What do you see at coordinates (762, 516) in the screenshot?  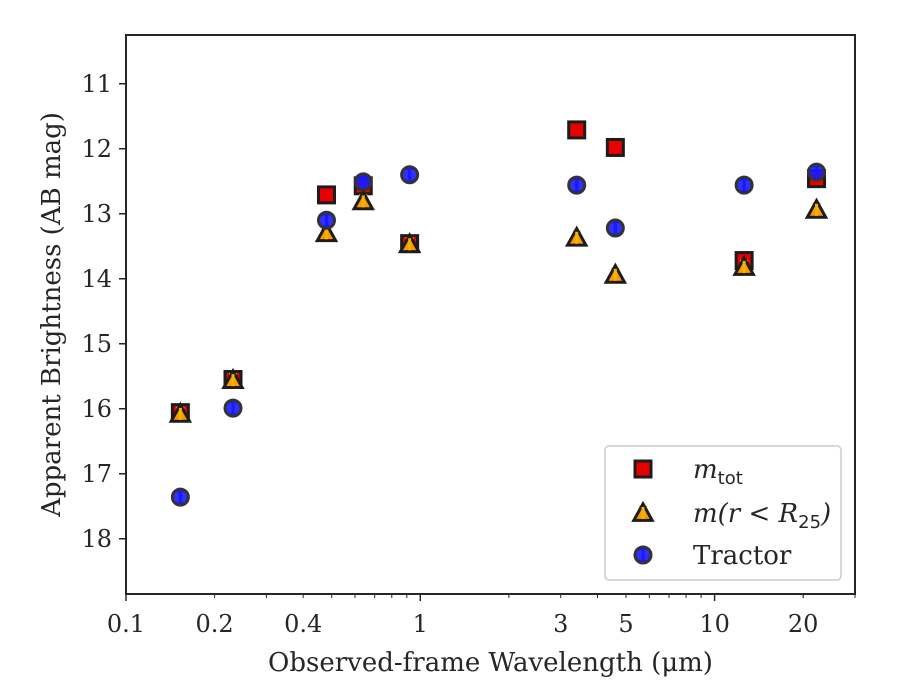 I see `legend-label: m(r < R25)` at bounding box center [762, 516].